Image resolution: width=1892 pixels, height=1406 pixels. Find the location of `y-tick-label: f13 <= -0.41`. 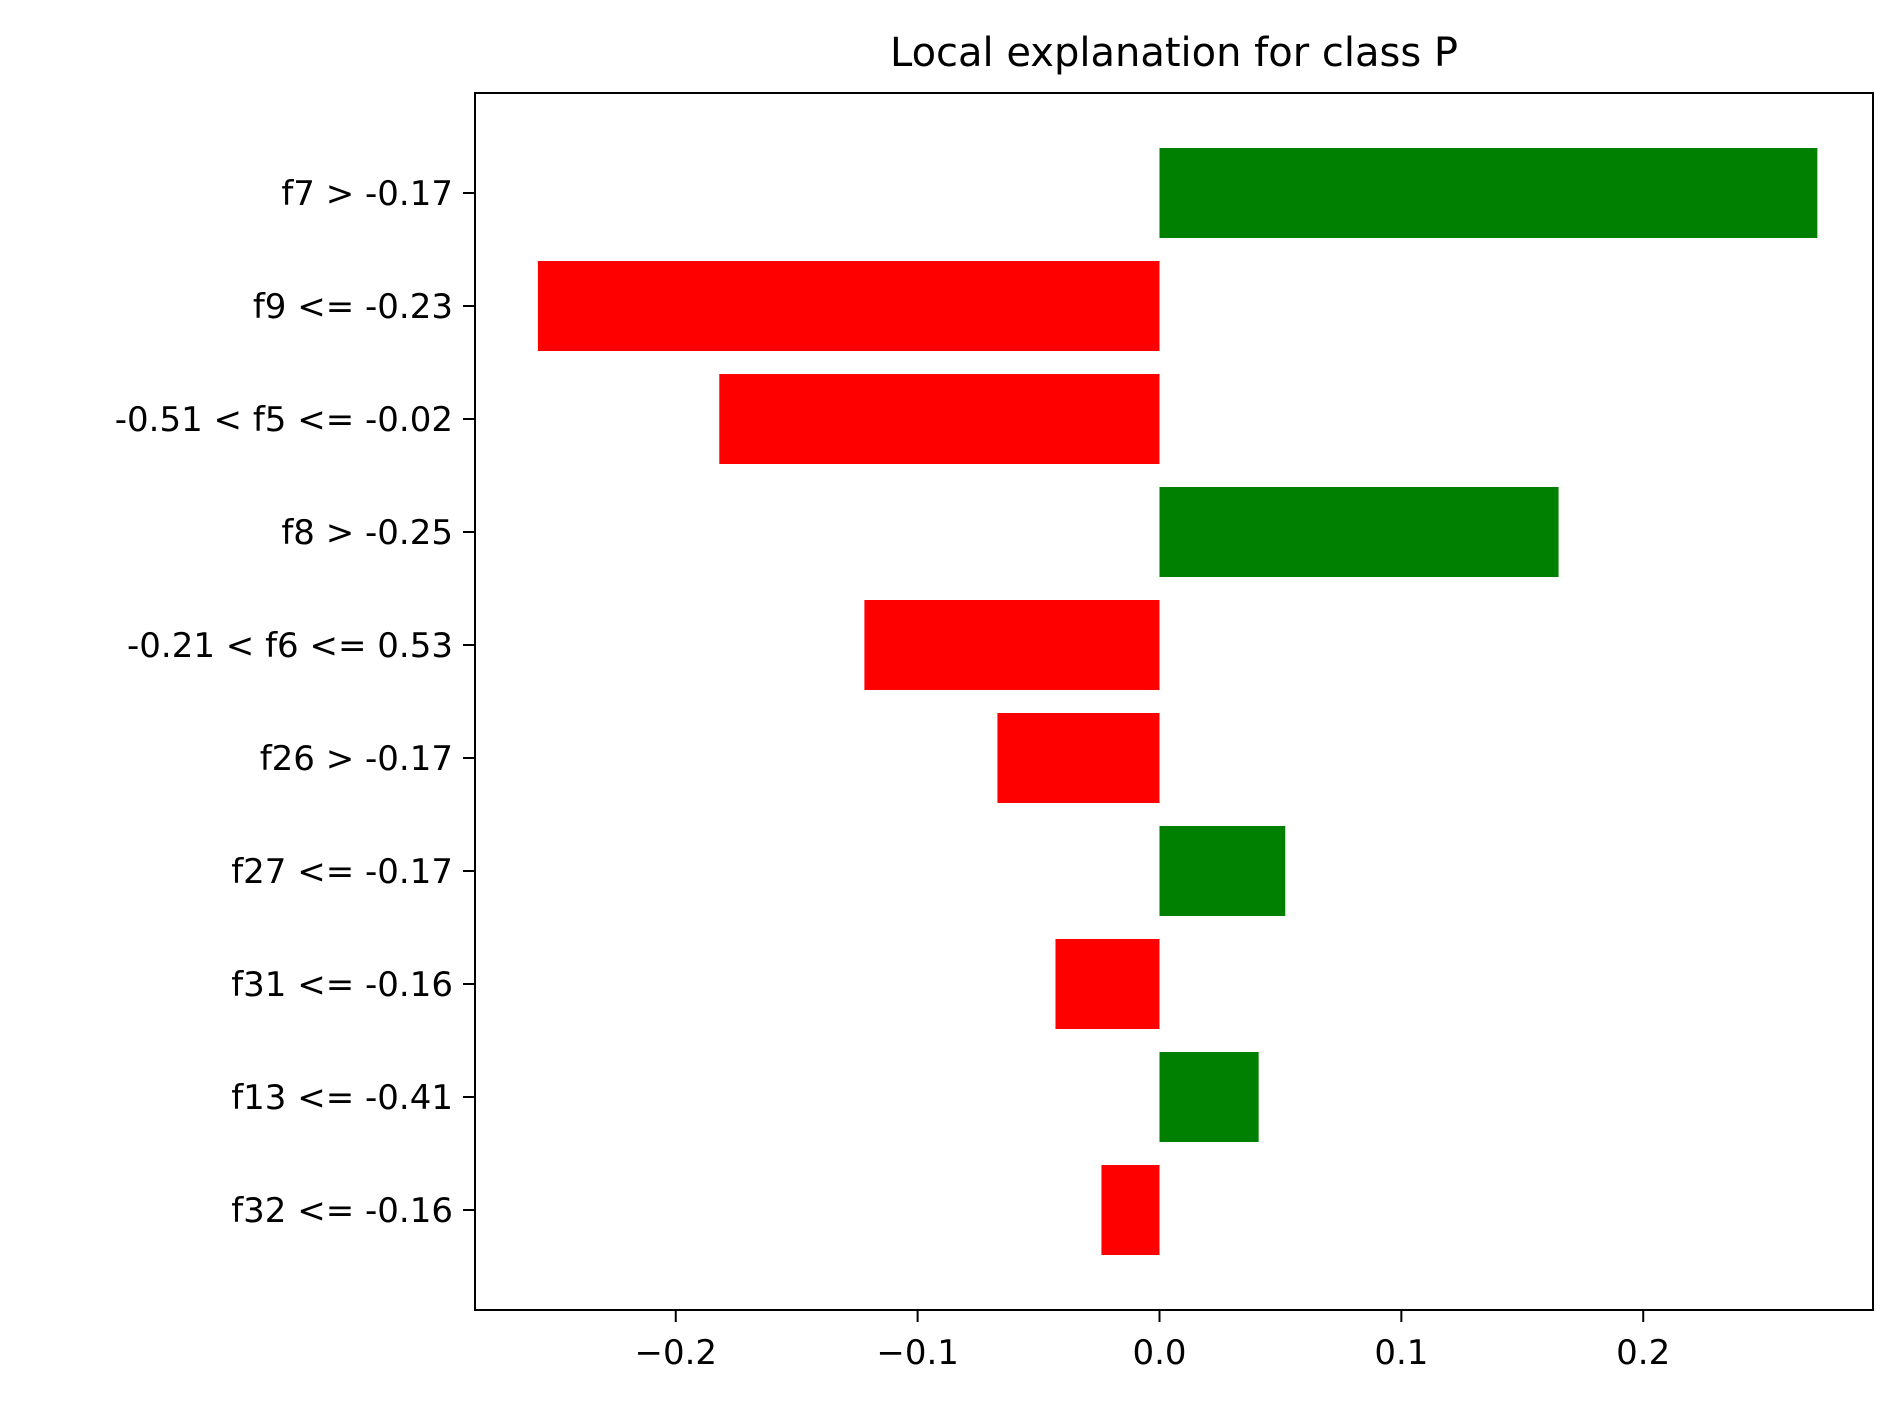

y-tick-label: f13 <= -0.41 is located at coordinates (342, 1098).